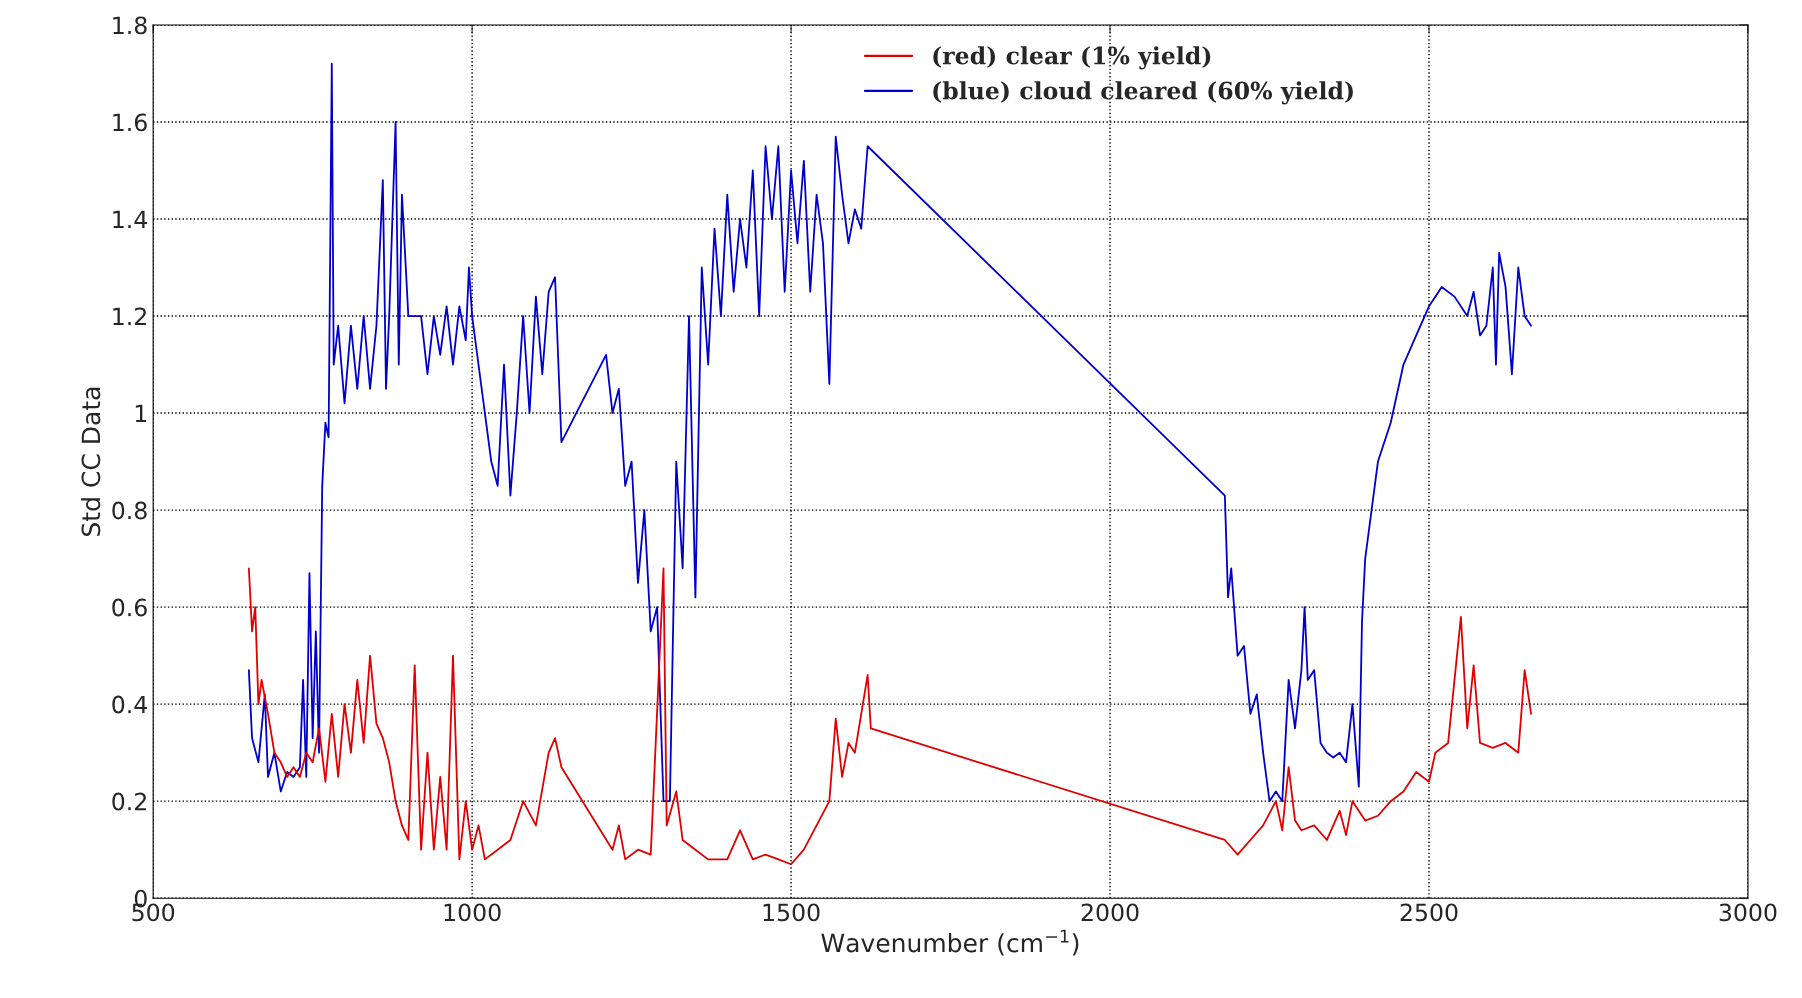 The width and height of the screenshot is (1802, 998). I want to click on y-tick-label: 1.4, so click(130, 219).